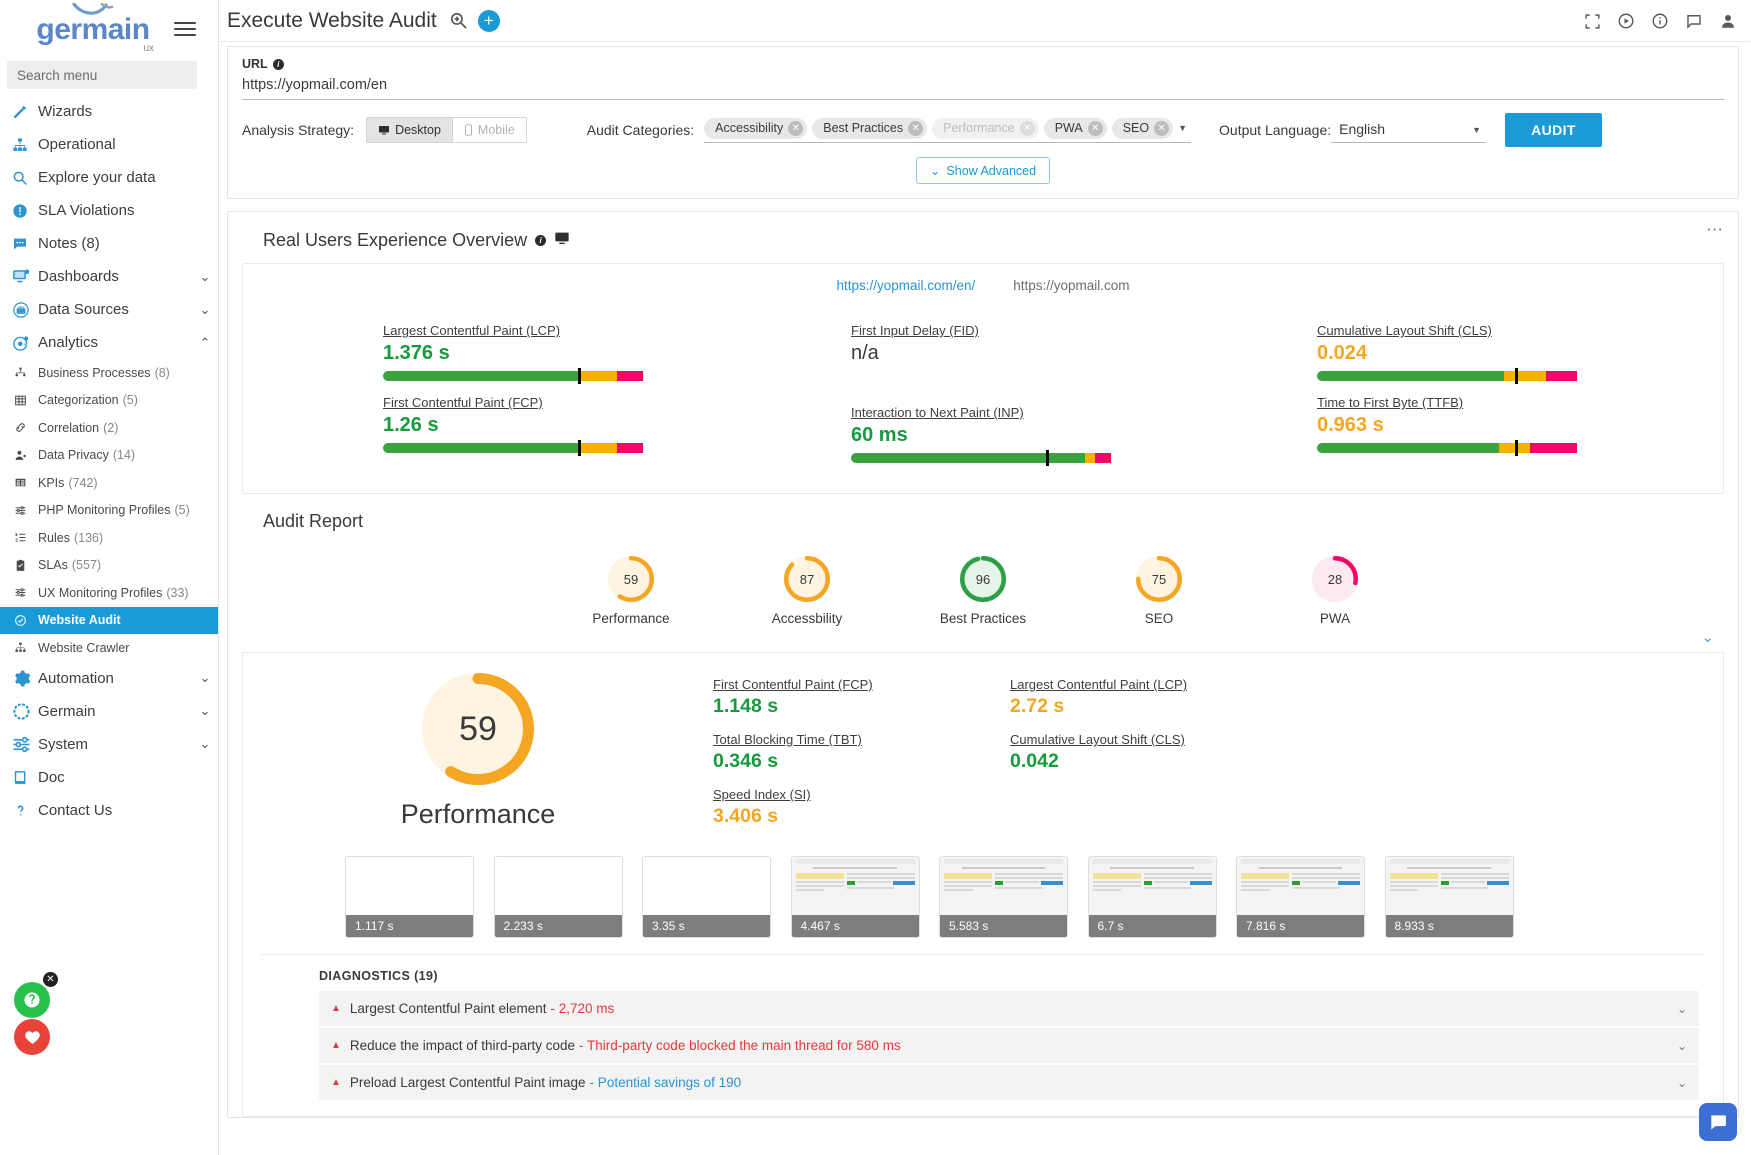 This screenshot has height=1155, width=1751. I want to click on filmstrip-frame: 4.467 s, so click(855, 897).